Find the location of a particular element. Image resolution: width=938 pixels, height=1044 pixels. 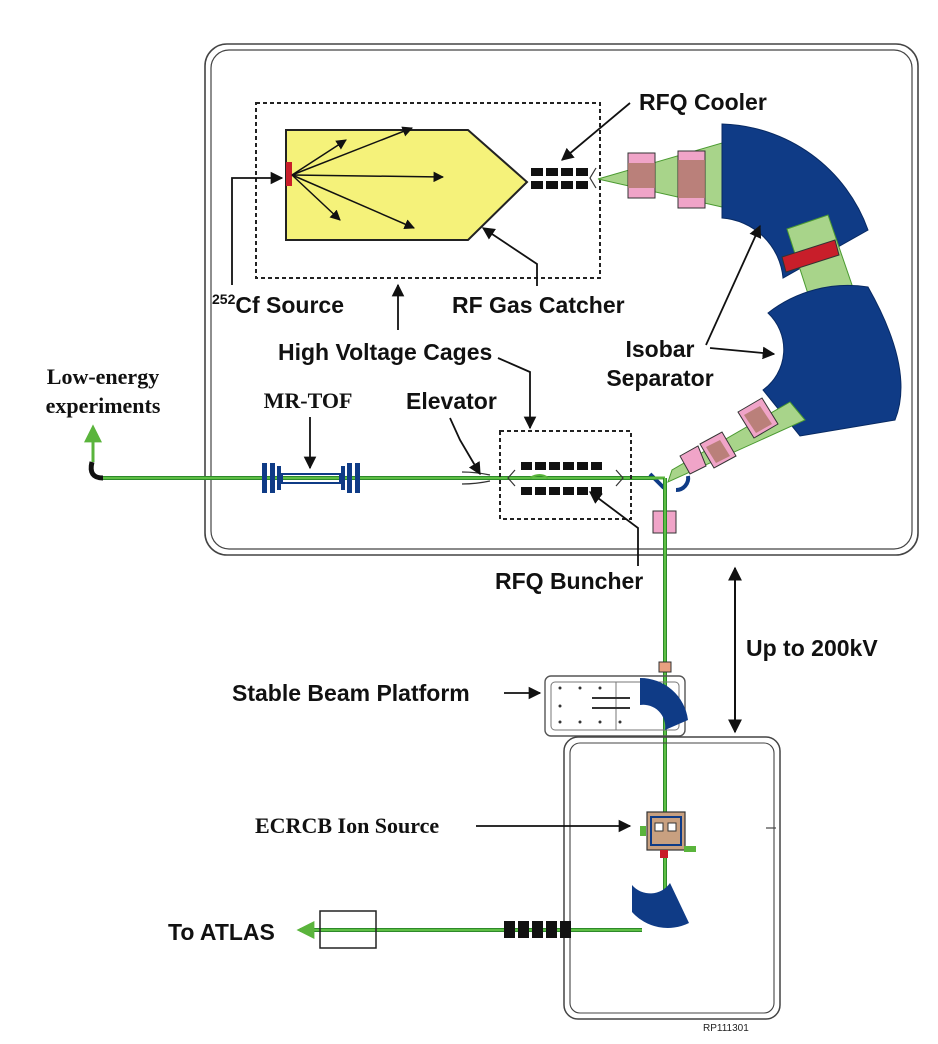

rfq-buncher is located at coordinates (561, 478).